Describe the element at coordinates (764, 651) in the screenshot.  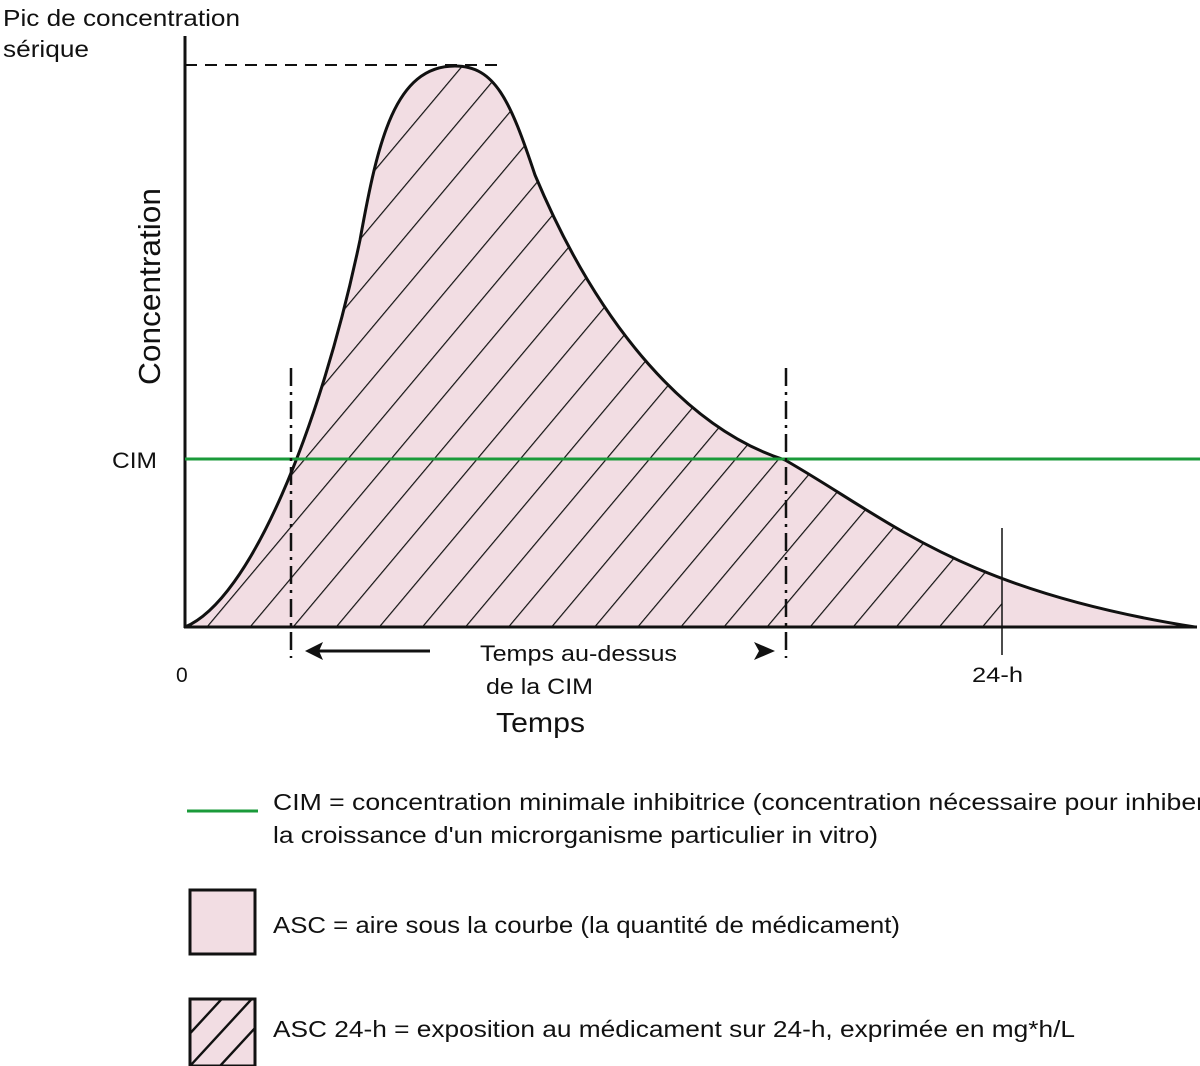
I see `right-arrow-icon` at that location.